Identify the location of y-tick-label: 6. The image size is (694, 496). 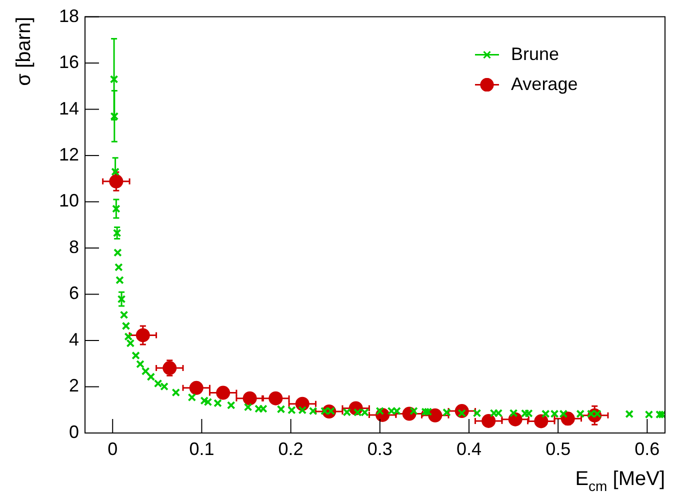
(73, 293).